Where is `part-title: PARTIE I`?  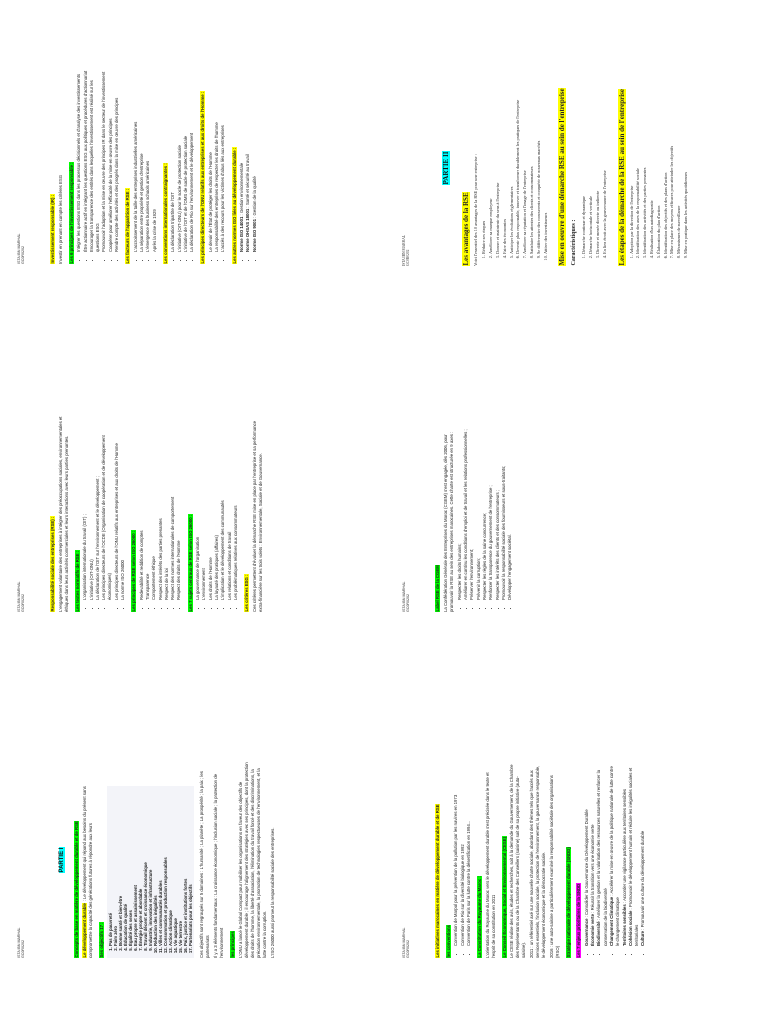
part-title: PARTIE I is located at coordinates (59, 860).